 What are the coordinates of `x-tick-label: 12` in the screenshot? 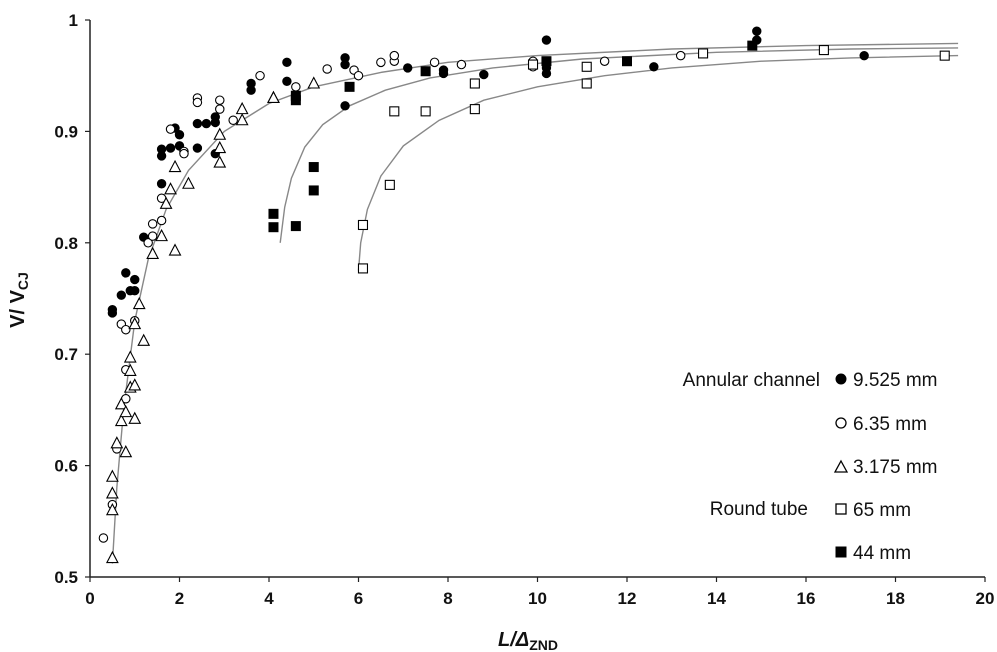 It's located at (627, 598).